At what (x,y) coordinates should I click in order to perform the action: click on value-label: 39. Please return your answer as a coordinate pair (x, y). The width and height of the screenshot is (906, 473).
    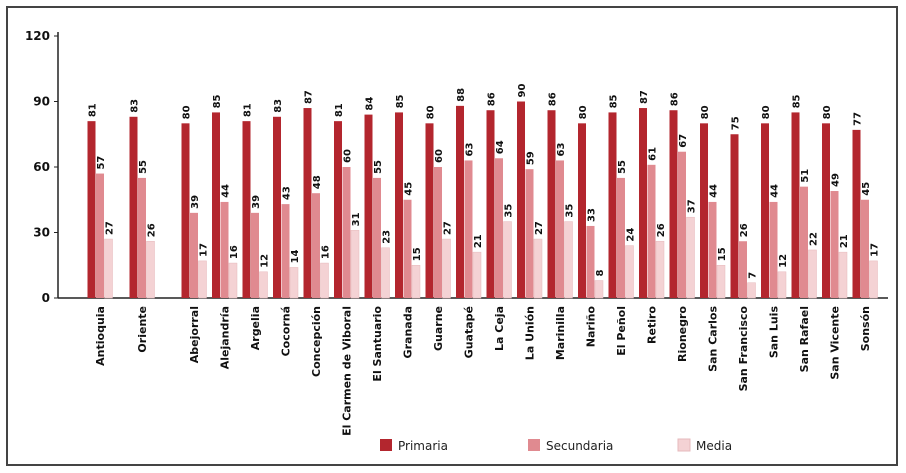
    Looking at the image, I should click on (195, 202).